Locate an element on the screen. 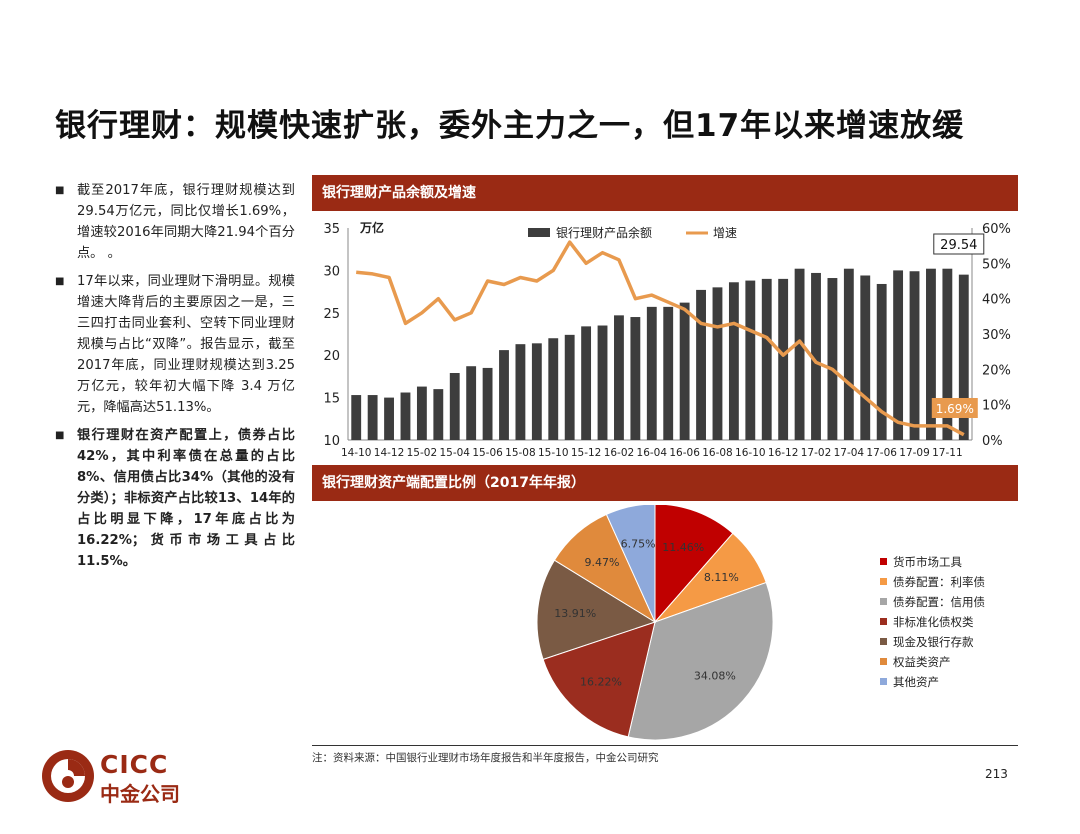 This screenshot has height=834, width=1080. logo-text-en: CICC is located at coordinates (134, 764).